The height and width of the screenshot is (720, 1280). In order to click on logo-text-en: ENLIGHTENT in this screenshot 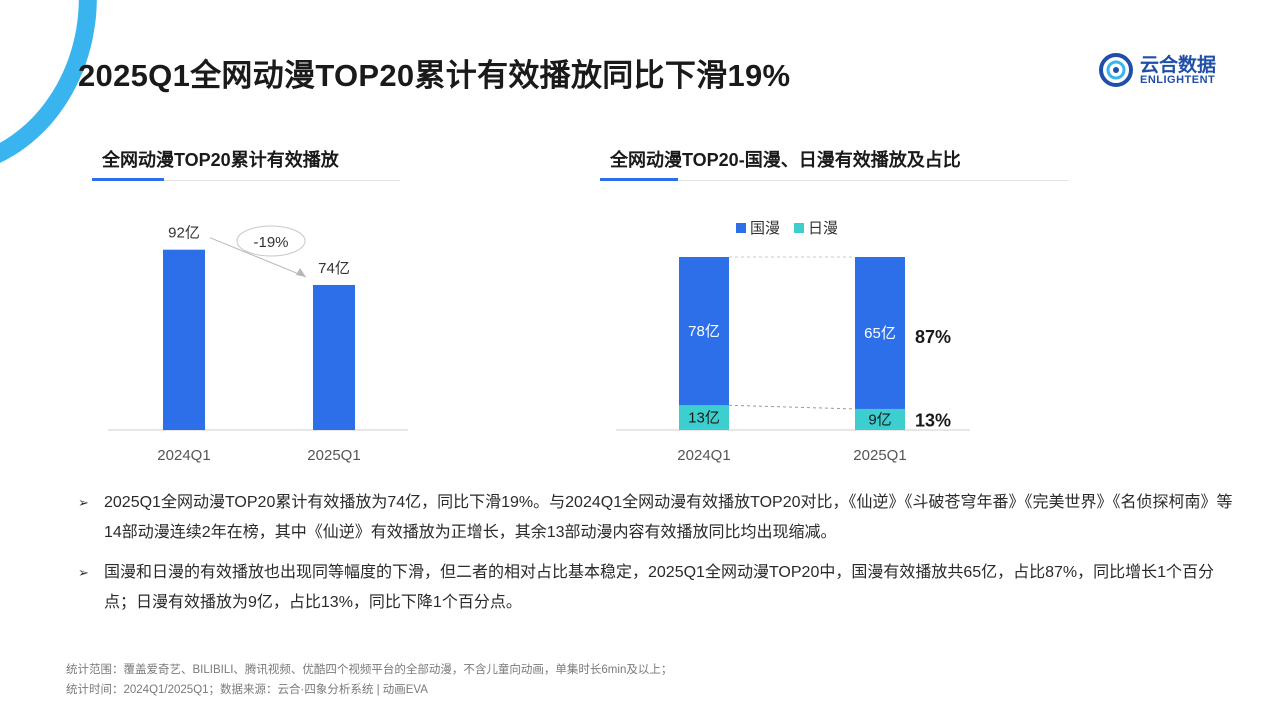, I will do `click(1177, 80)`.